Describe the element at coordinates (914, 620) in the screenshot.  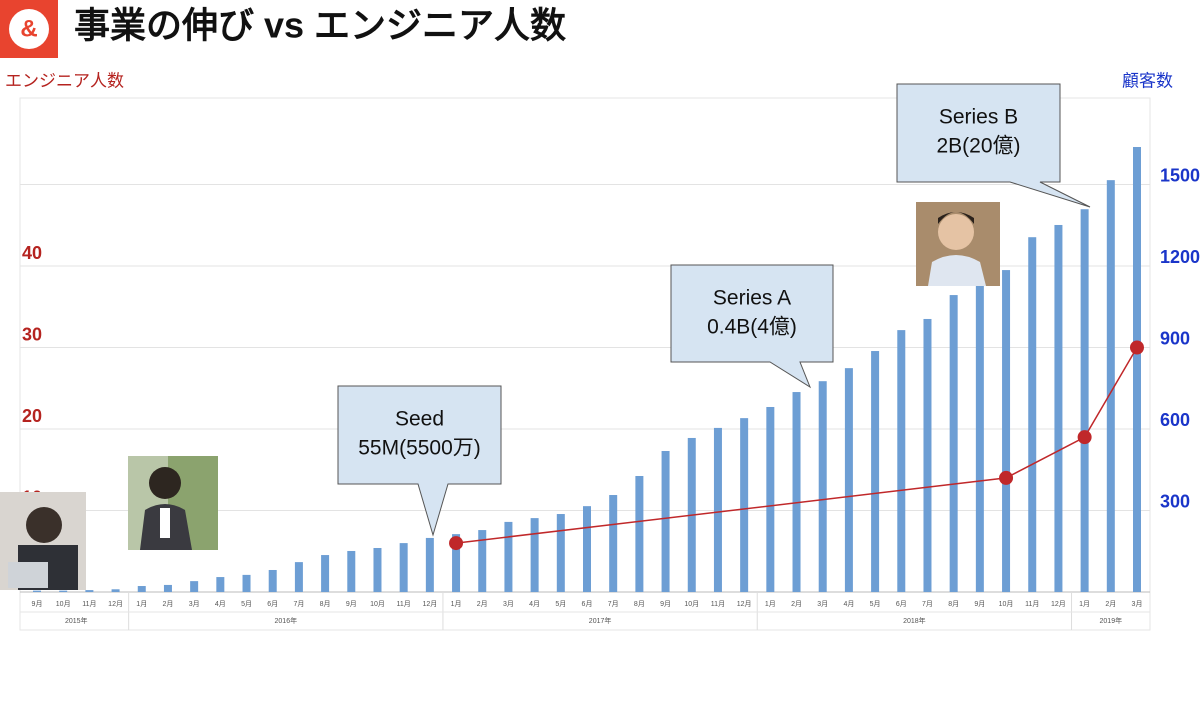
I see `x-group-label: 2018年` at that location.